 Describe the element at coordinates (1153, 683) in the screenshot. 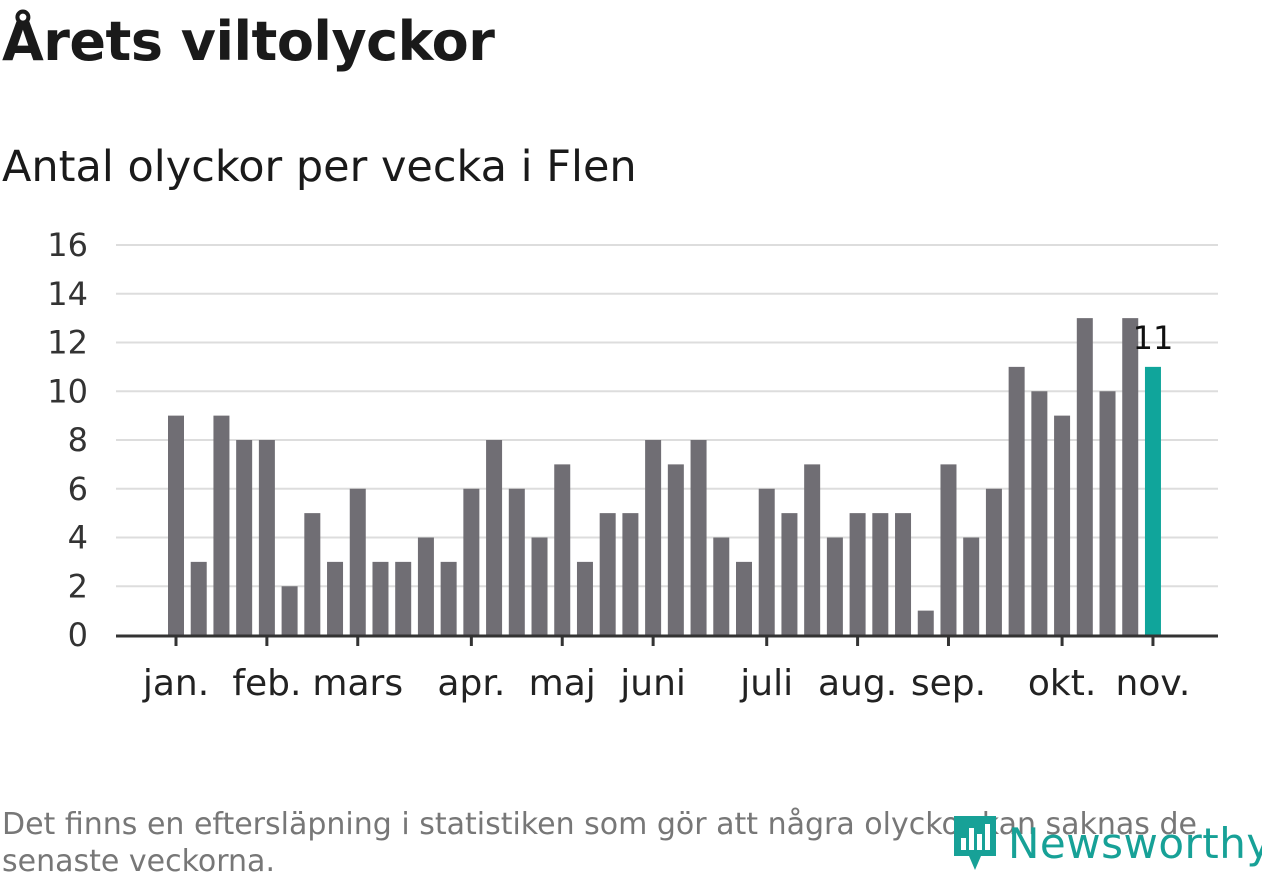

I see `x-tick-label: nov.` at that location.